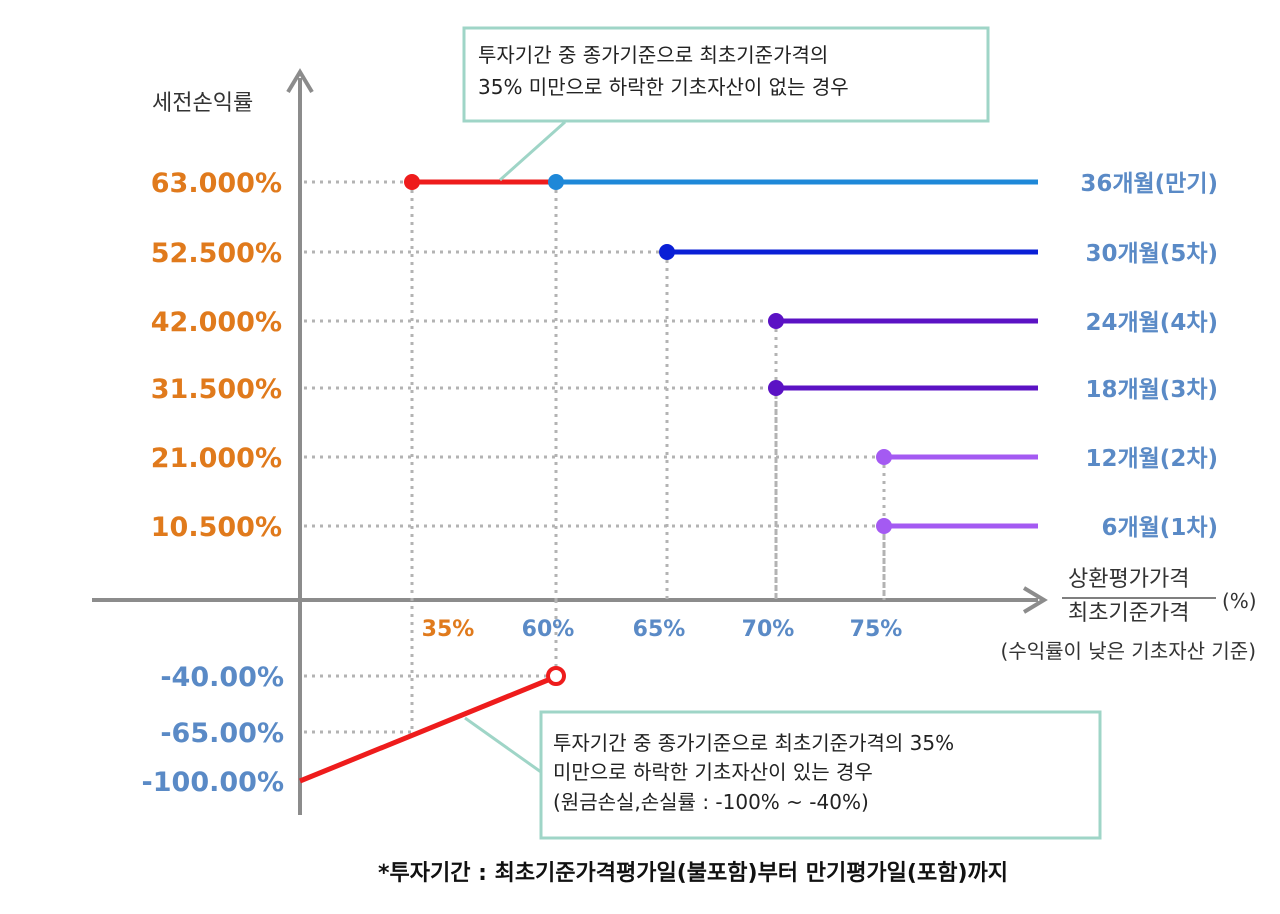 The width and height of the screenshot is (1280, 914). Describe the element at coordinates (202, 103) in the screenshot. I see `y-axis-title: 세전손익률` at that location.